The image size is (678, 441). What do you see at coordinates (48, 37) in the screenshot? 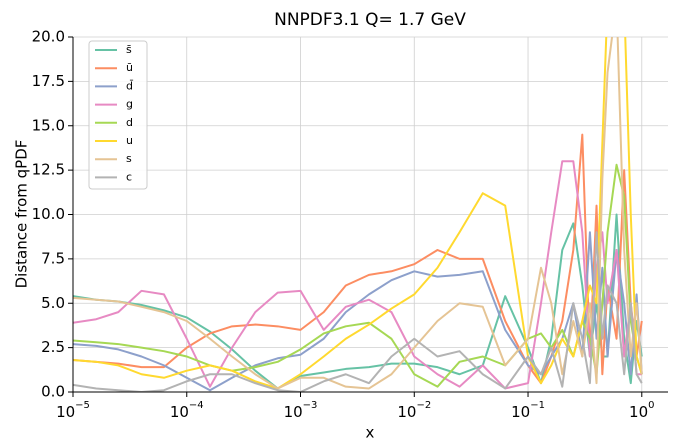
I see `y-tick-label: 20.0` at bounding box center [48, 37].